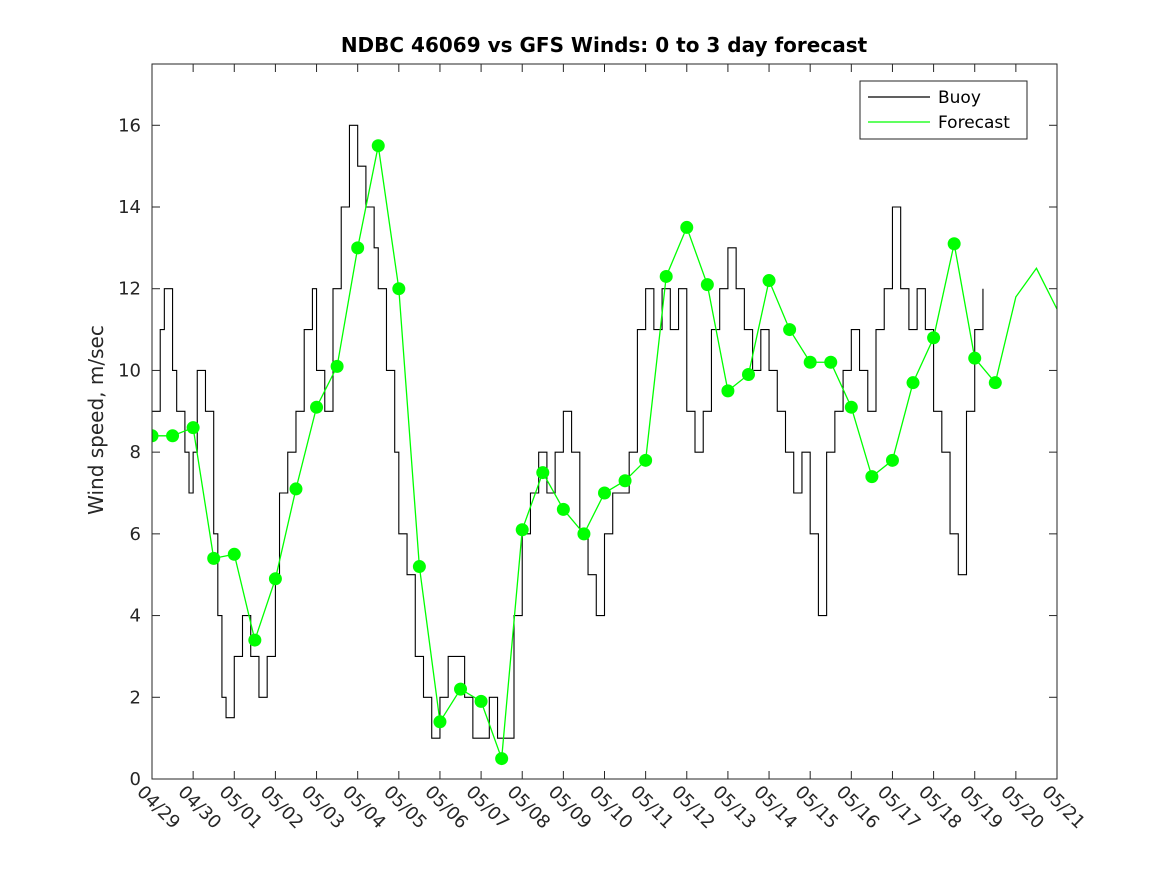 The image size is (1167, 875). I want to click on y-axis-label: Wind speed, m/sec, so click(96, 420).